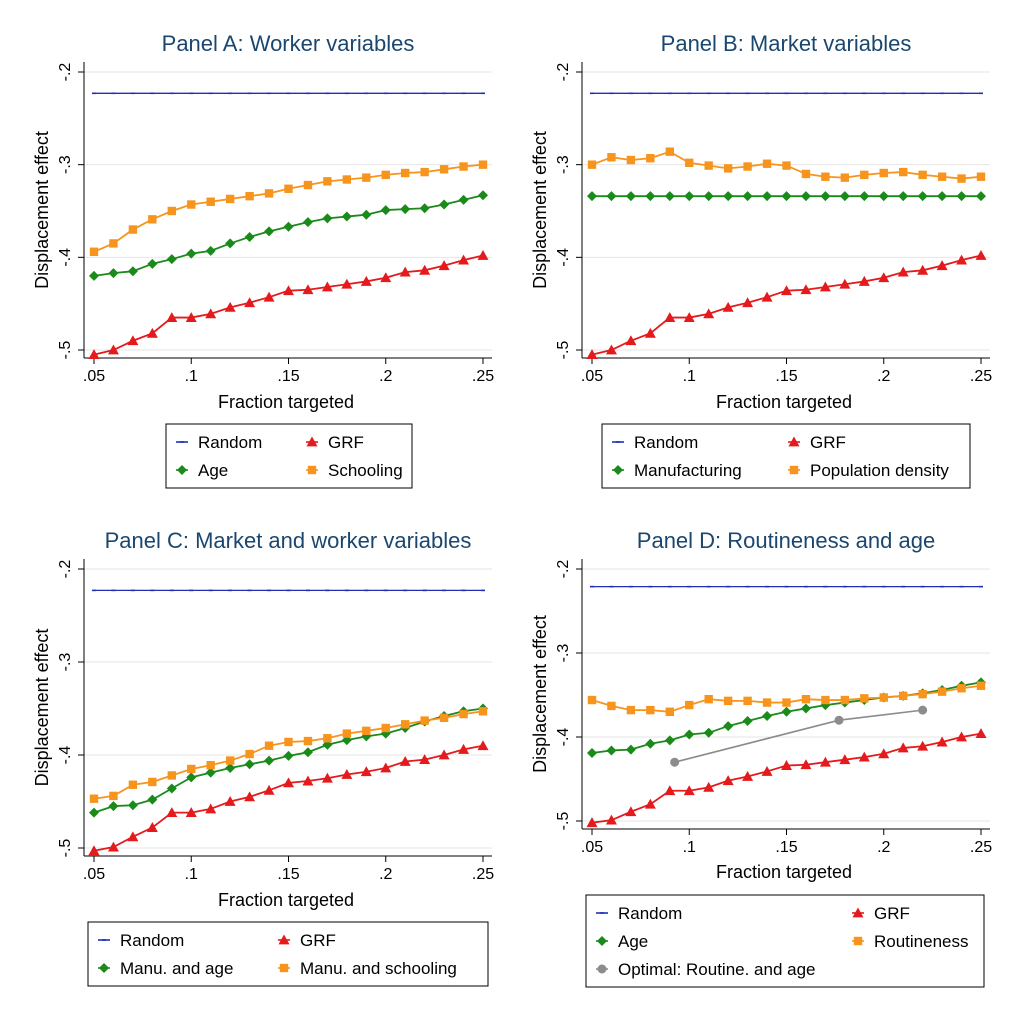 The width and height of the screenshot is (1024, 1016). Describe the element at coordinates (65, 569) in the screenshot. I see `y-tick-label: -.2` at that location.